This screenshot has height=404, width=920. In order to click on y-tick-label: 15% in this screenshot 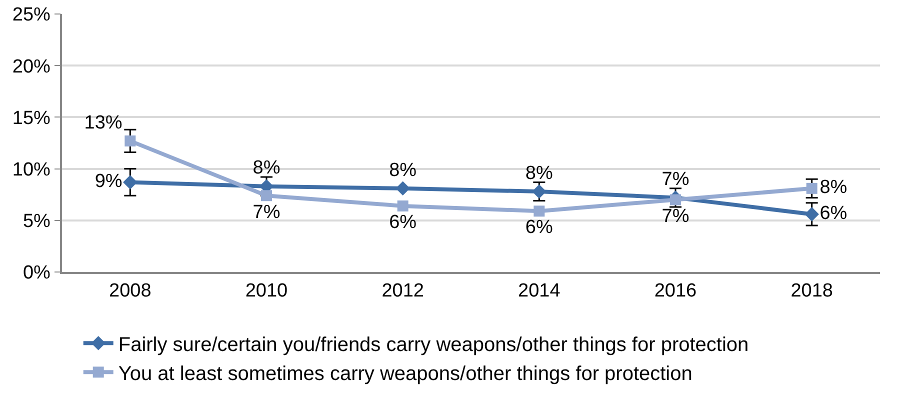, I will do `click(31, 118)`.